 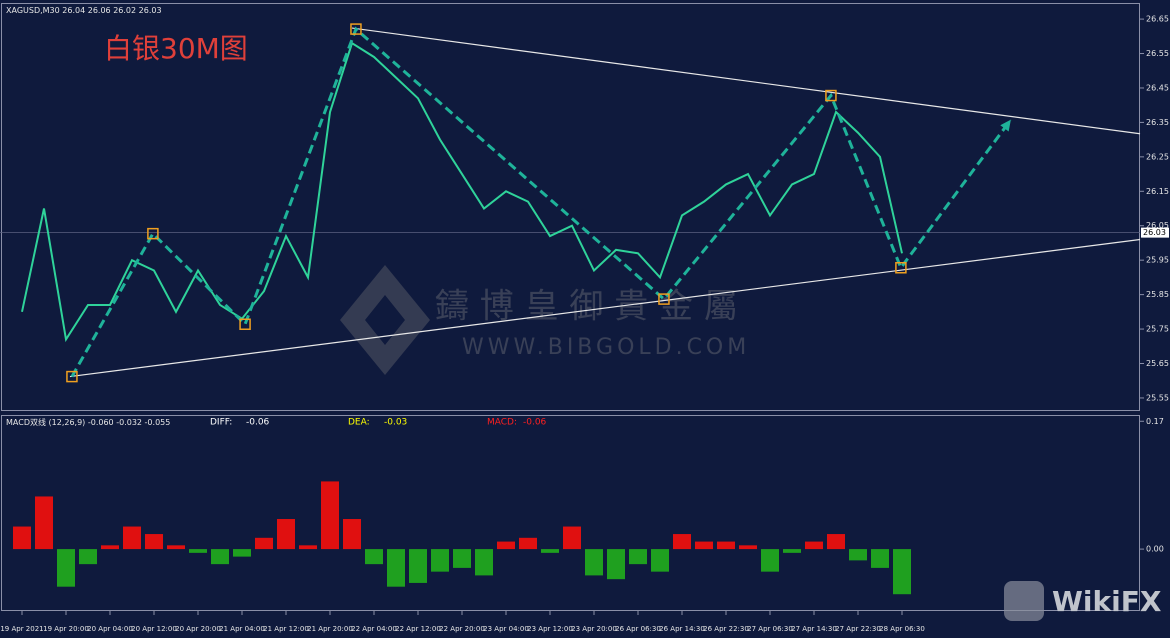 What do you see at coordinates (330, 629) in the screenshot?
I see `x-tick-label: 21 Apr 20:00` at bounding box center [330, 629].